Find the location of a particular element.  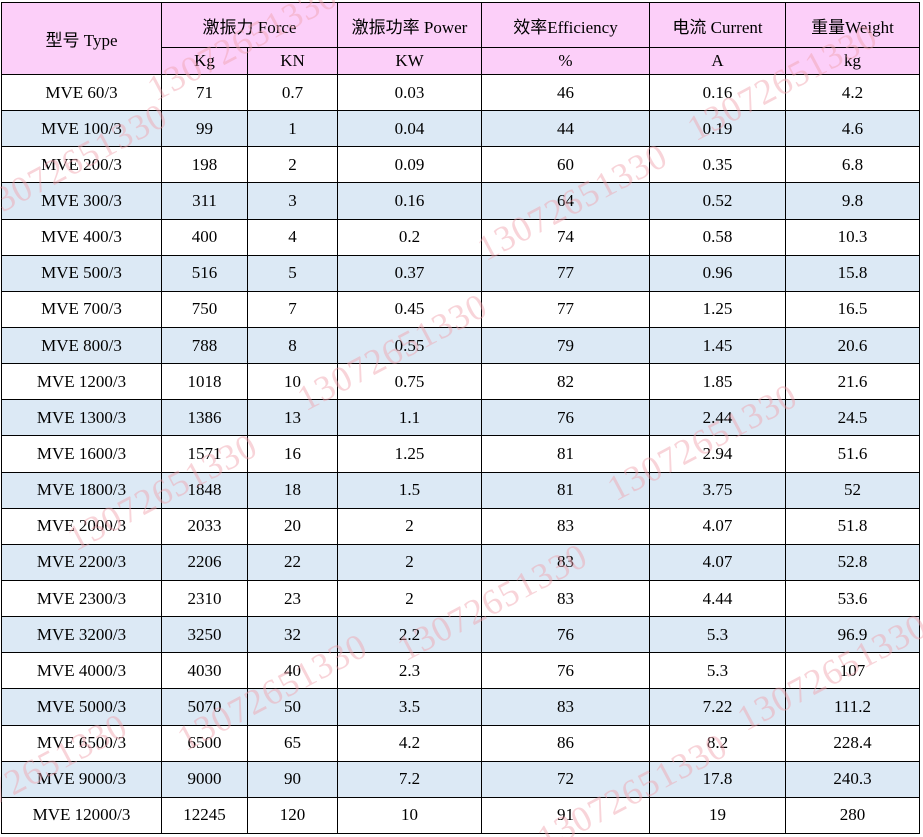

table-row: MVE 500/3 516 5 0.37 77 0.96 15.8 is located at coordinates (460, 273).